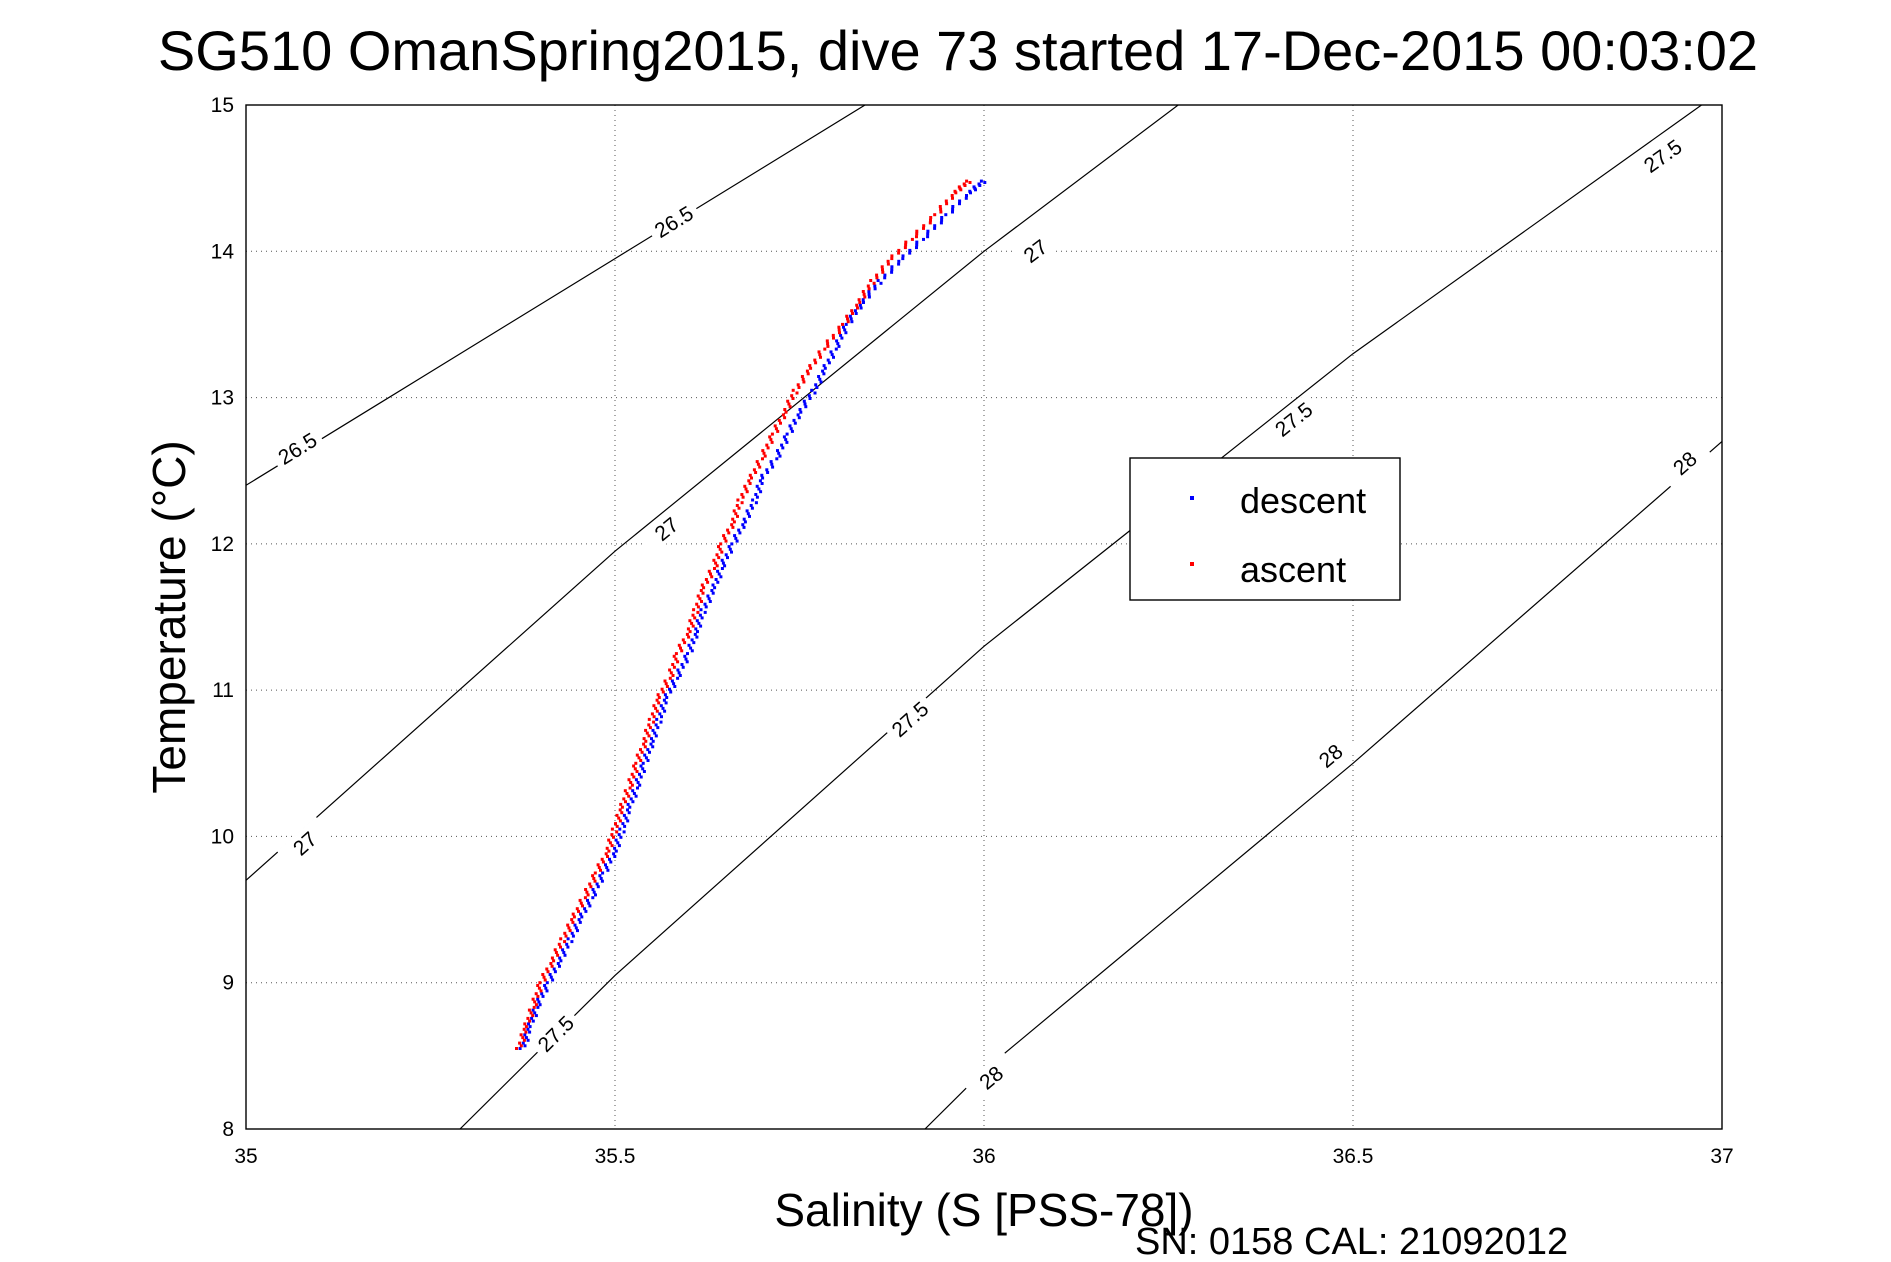  What do you see at coordinates (1293, 569) in the screenshot?
I see `legend-ascent-label: ascent` at bounding box center [1293, 569].